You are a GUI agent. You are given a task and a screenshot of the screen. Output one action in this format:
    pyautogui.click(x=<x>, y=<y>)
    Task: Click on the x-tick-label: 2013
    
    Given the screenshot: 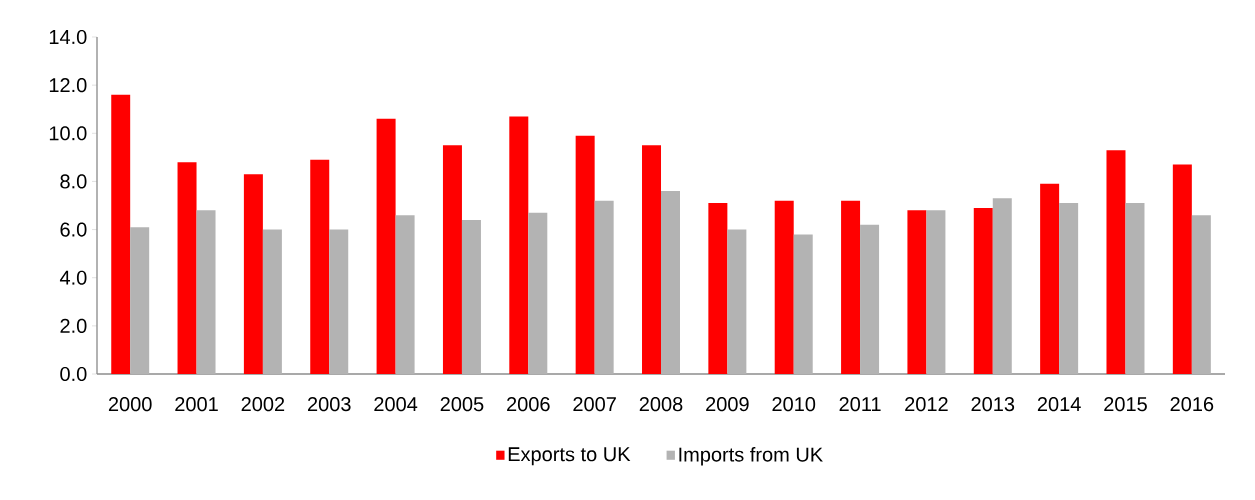 What is the action you would take?
    pyautogui.click(x=993, y=404)
    